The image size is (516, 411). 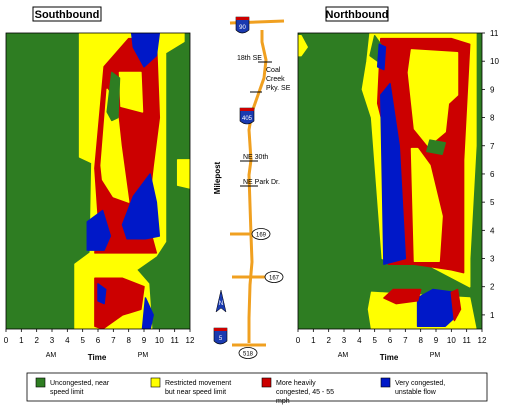 I want to click on label-coal-creek: Coal Creek Pky. SE, so click(x=278, y=79).